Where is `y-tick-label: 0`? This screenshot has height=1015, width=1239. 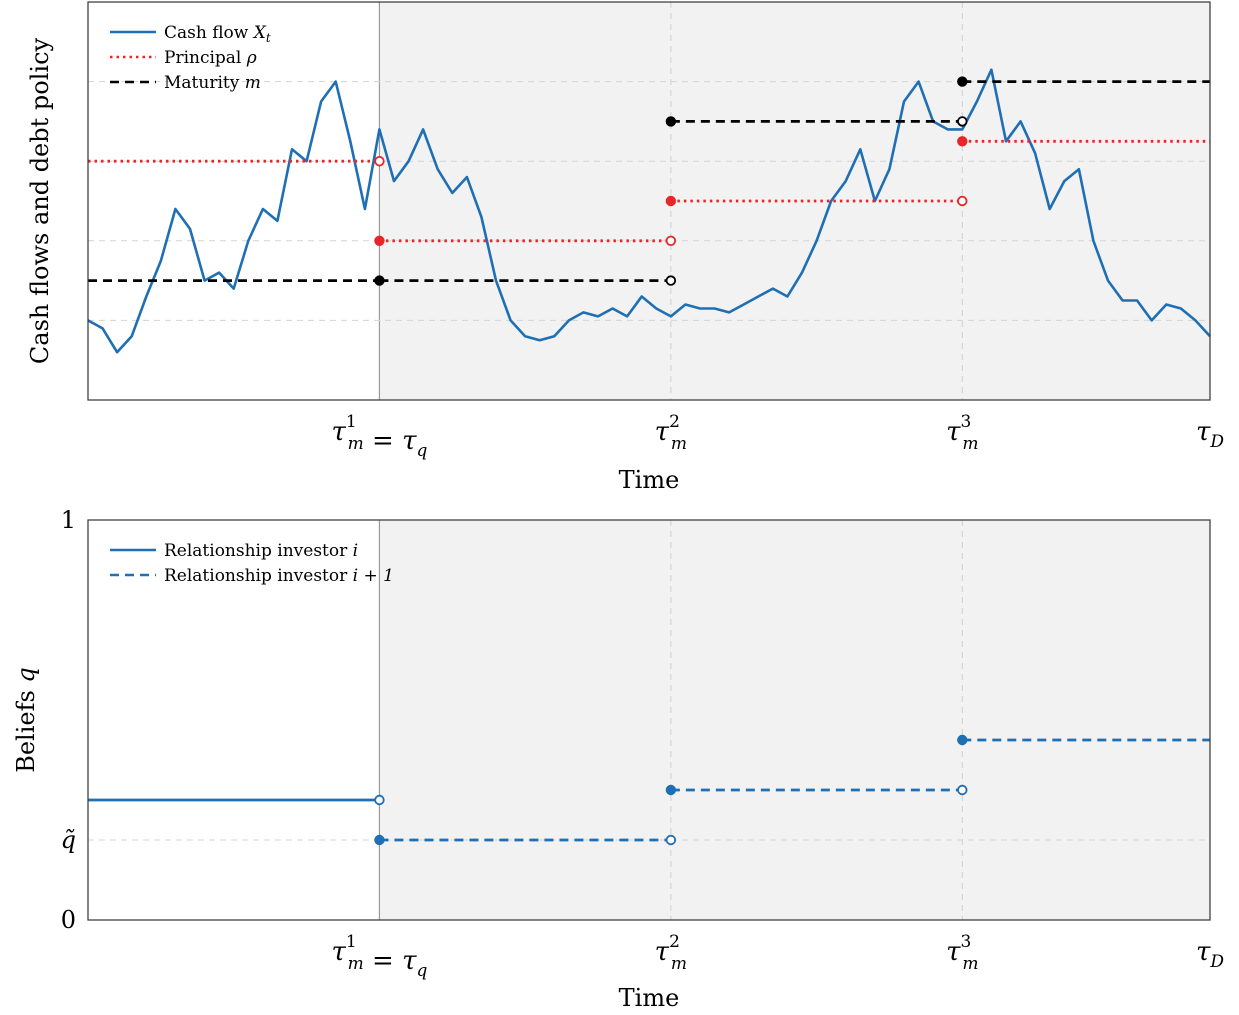
y-tick-label: 0 is located at coordinates (68, 920).